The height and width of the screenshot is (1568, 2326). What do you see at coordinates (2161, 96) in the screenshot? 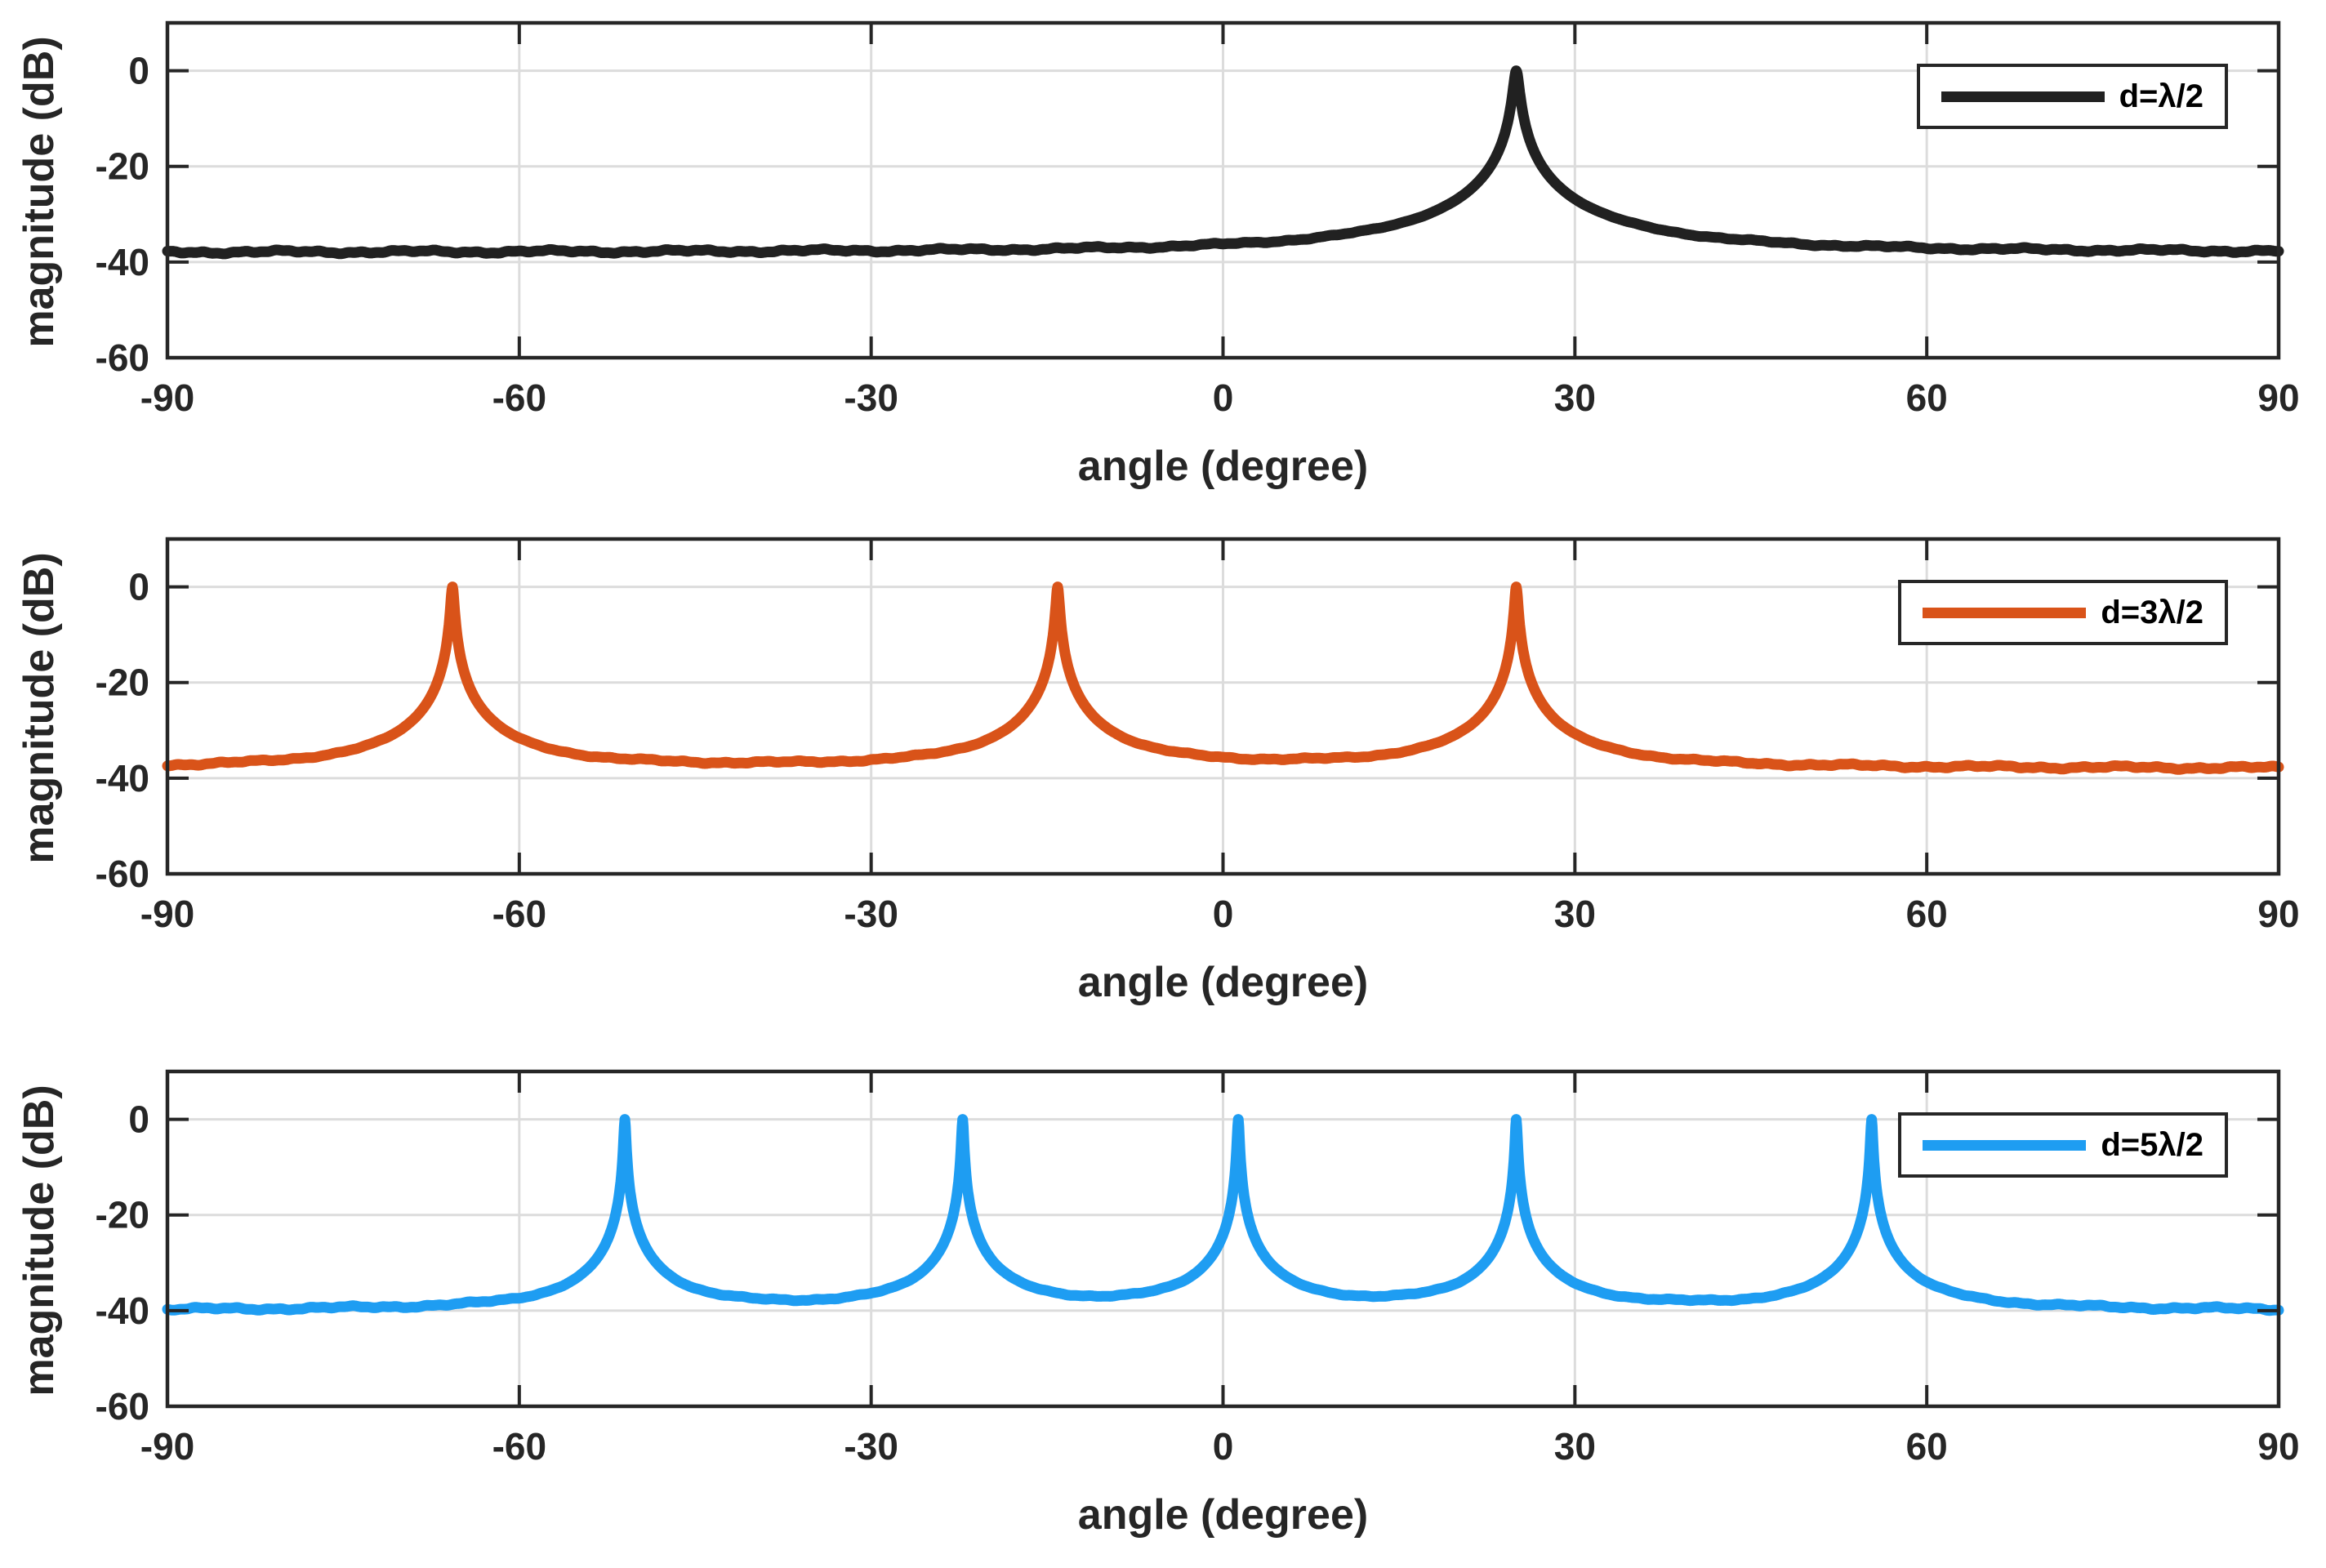
I see `legend-label-1: d=λ/2` at bounding box center [2161, 96].